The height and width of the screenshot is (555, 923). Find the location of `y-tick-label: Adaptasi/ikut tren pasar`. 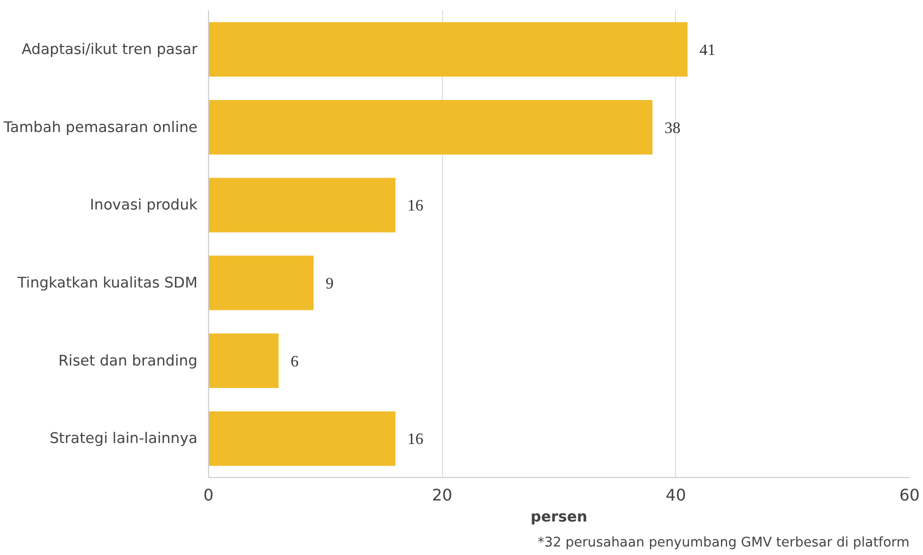

y-tick-label: Adaptasi/ikut tren pasar is located at coordinates (110, 49).